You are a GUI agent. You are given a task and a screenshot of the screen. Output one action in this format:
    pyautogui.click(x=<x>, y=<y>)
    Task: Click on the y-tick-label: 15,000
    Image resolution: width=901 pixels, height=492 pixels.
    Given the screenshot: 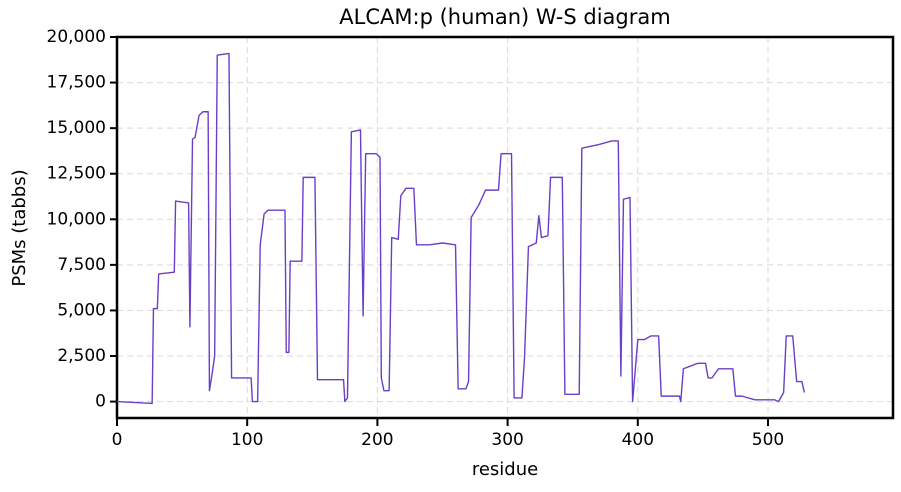 What is the action you would take?
    pyautogui.click(x=76, y=128)
    